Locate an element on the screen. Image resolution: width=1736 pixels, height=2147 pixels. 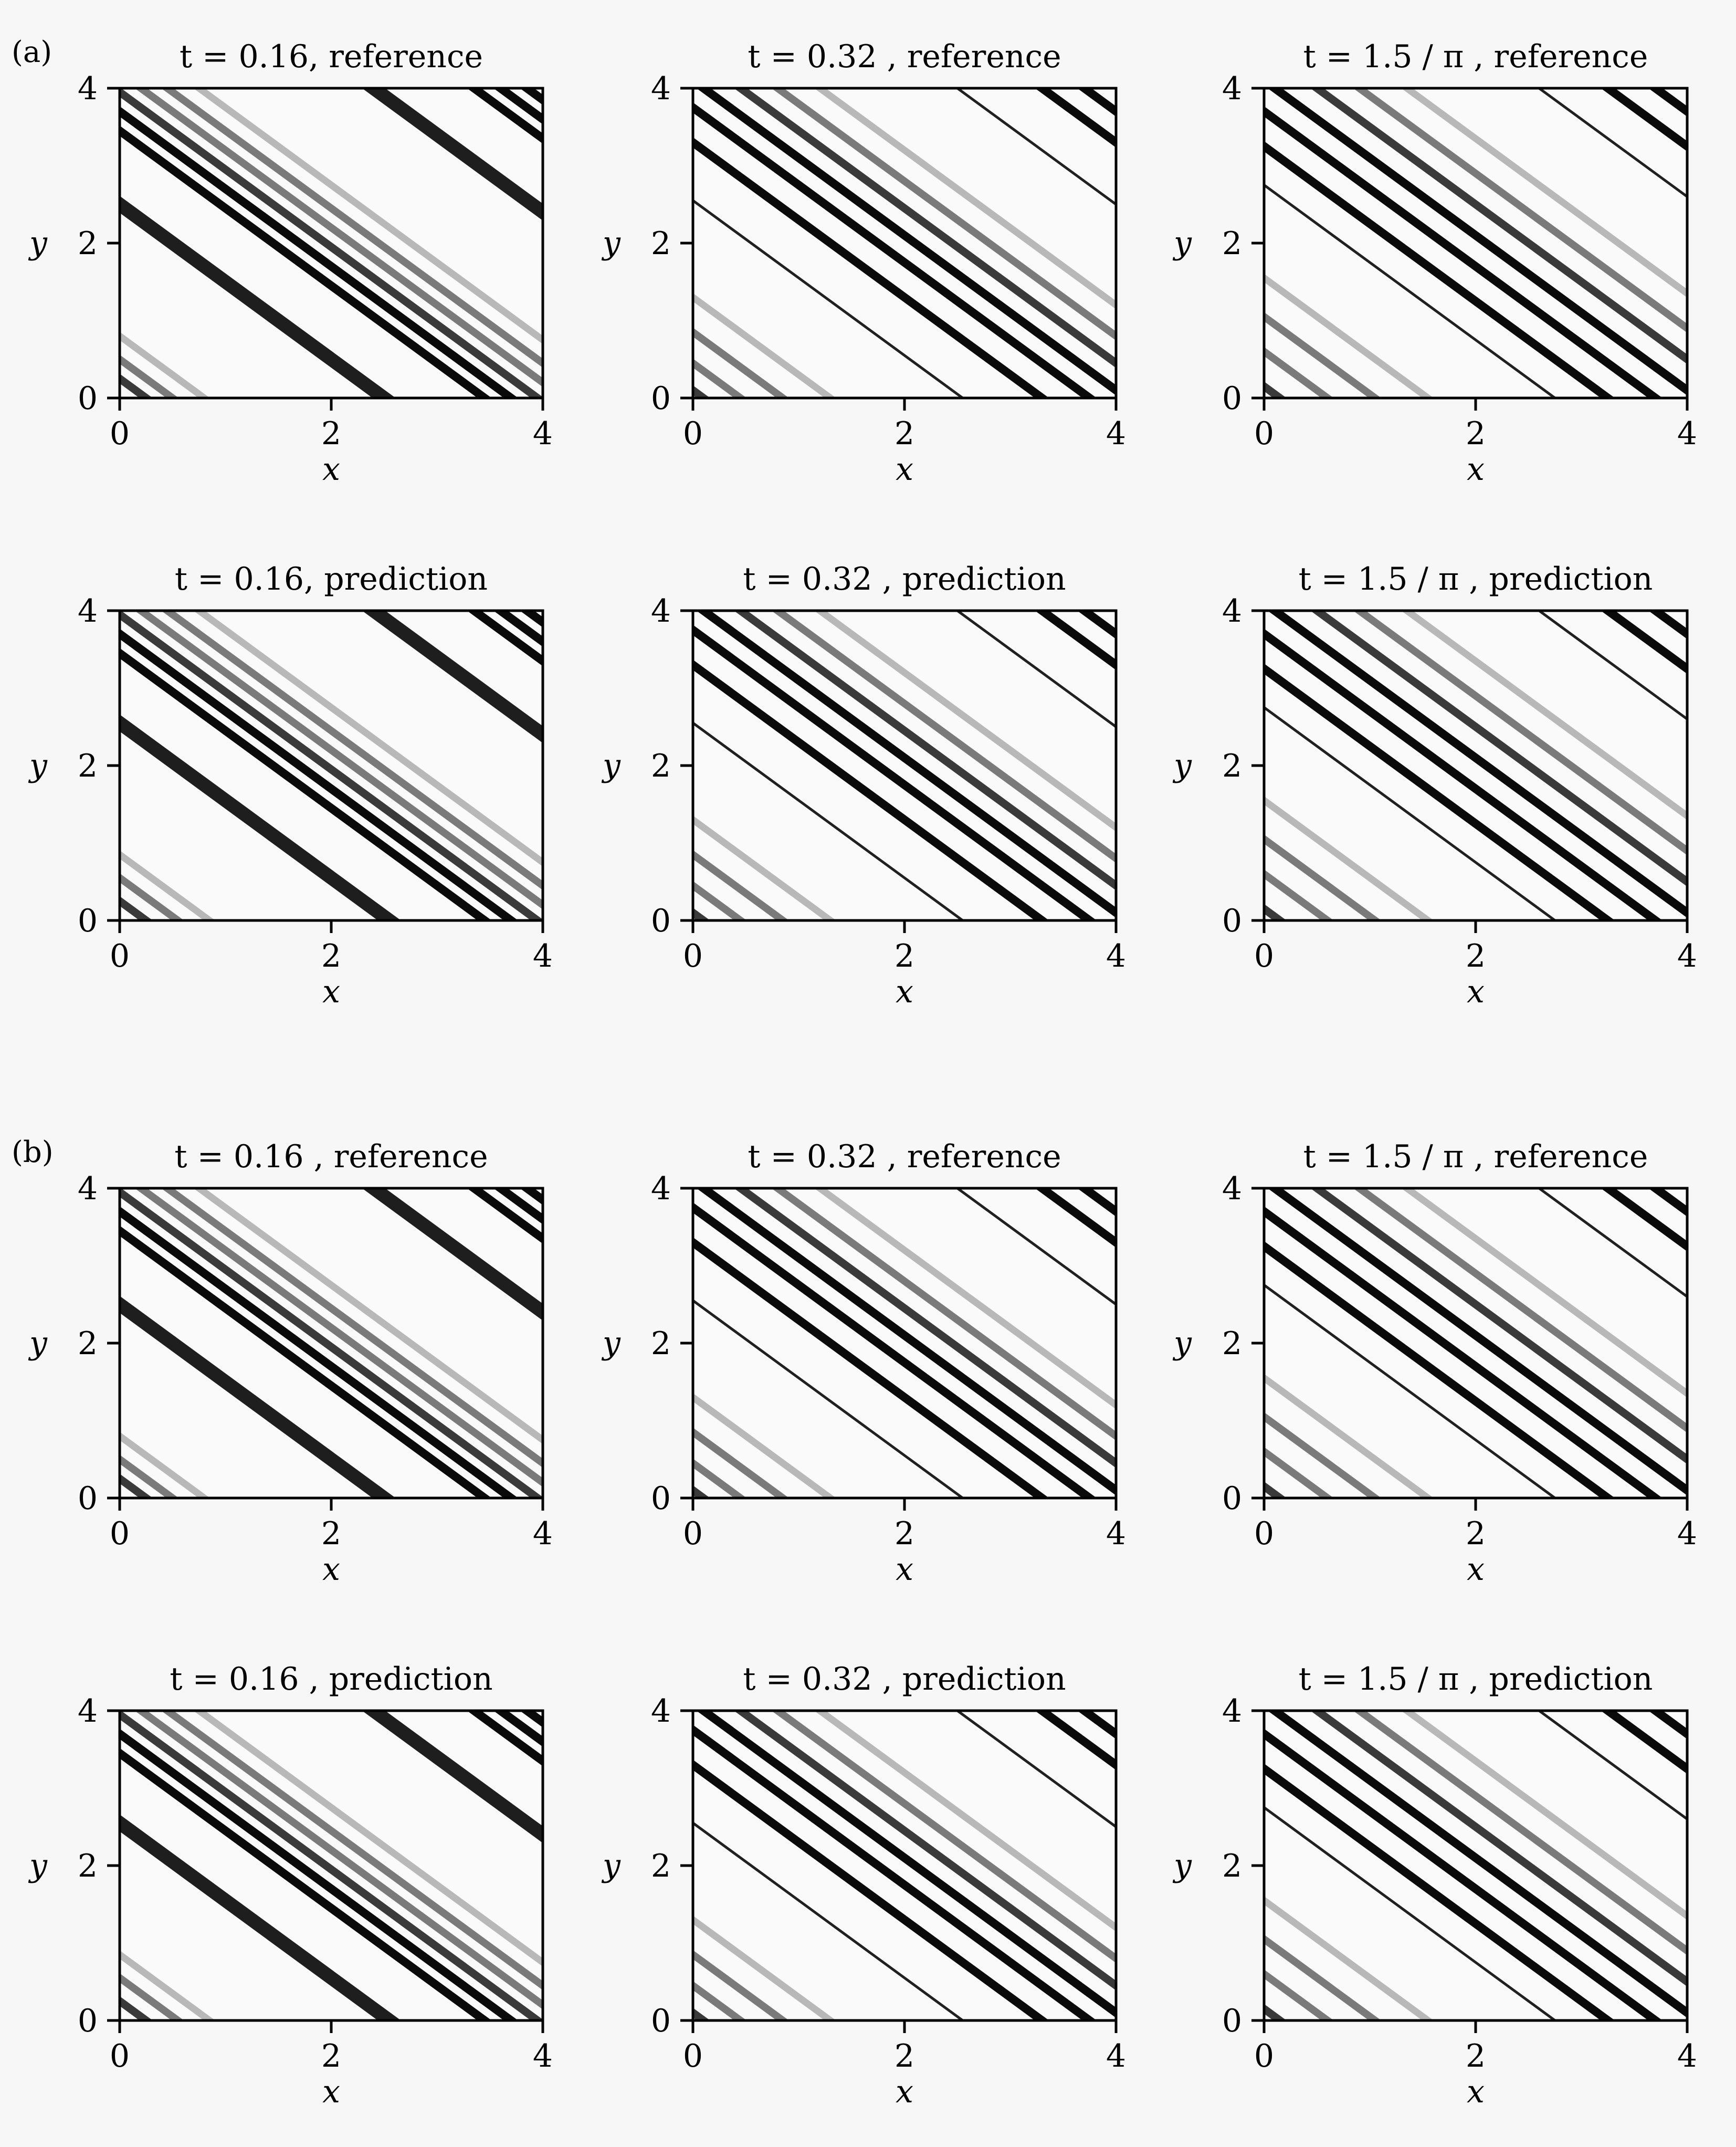
chart-panel-7: 0 2 4 0 2 4 x y t = 0.32 , reference is located at coordinates (864, 1363).